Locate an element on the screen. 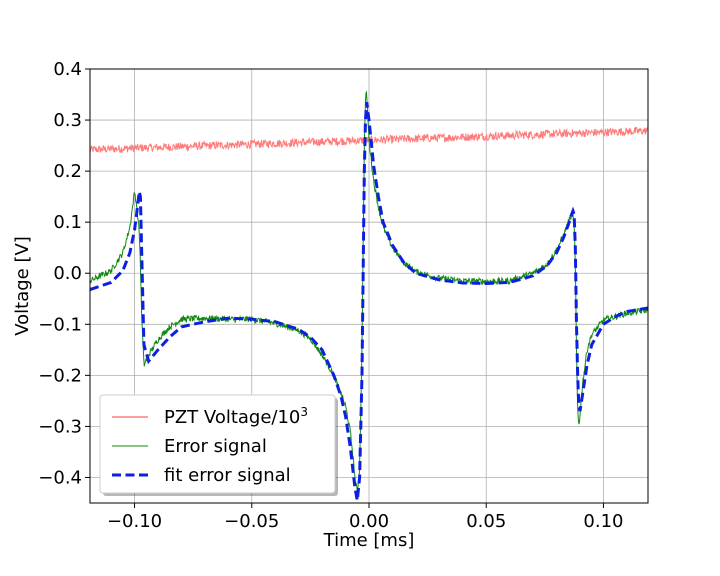  legend-box is located at coordinates (217, 444).